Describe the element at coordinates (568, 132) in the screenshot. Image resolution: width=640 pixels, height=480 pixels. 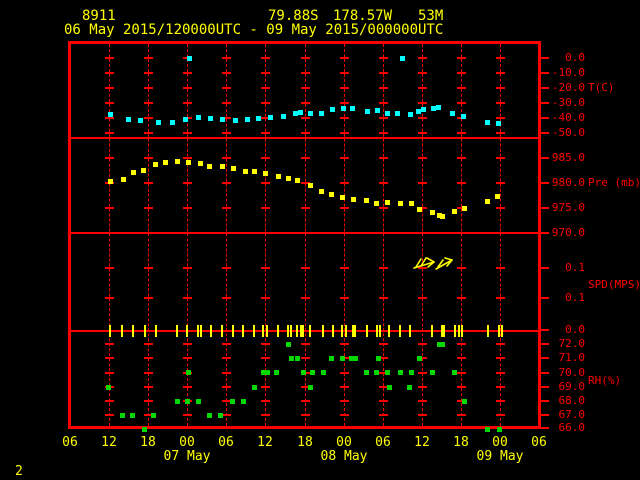
I see `y-axis-tick-label: -50.0` at that location.